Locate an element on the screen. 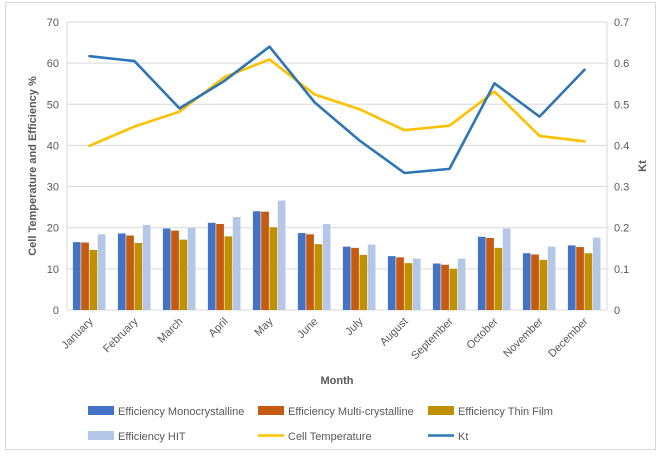 The height and width of the screenshot is (459, 661). legend-swatch-efficiency-hit is located at coordinates (101, 435).